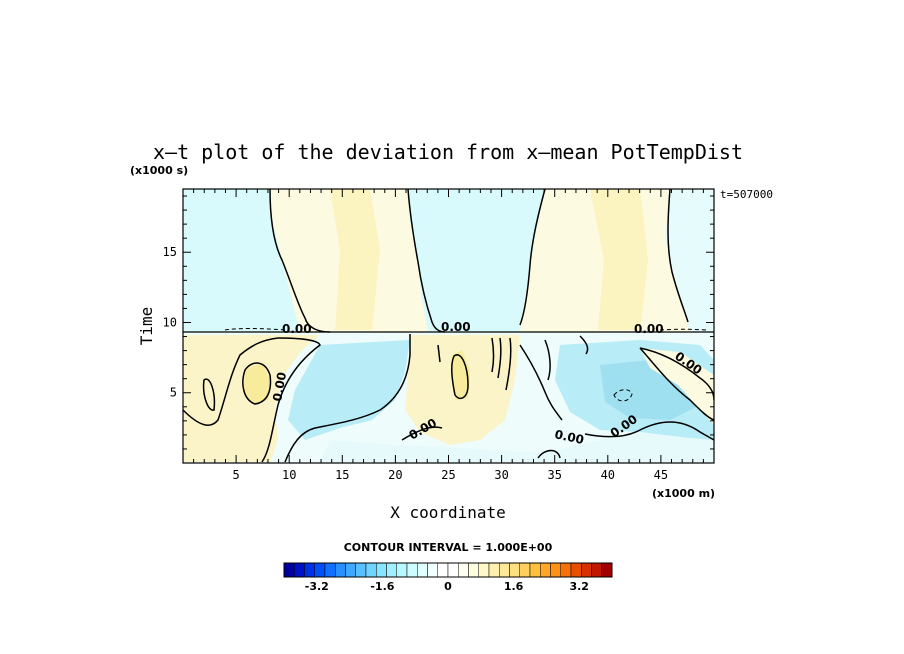 The height and width of the screenshot is (654, 904). I want to click on x-tick-label: 40, so click(608, 475).